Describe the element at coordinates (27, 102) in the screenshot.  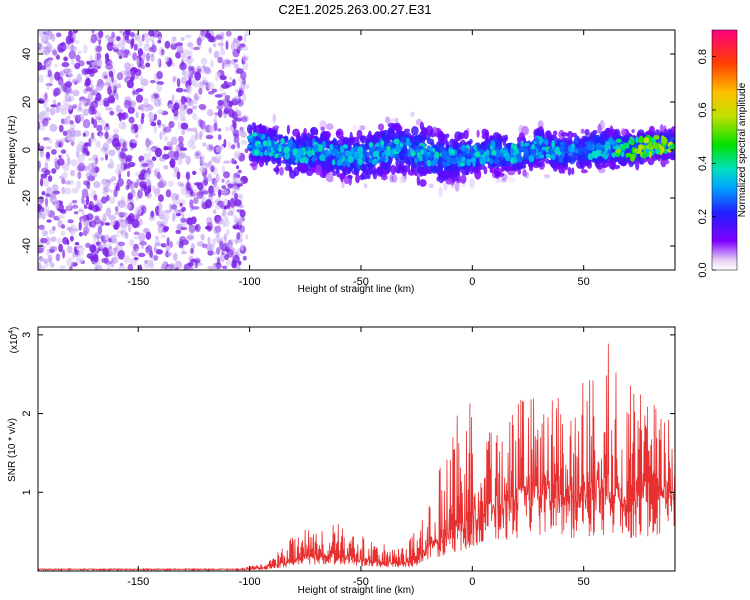
I see `y-tick-label: 20` at that location.